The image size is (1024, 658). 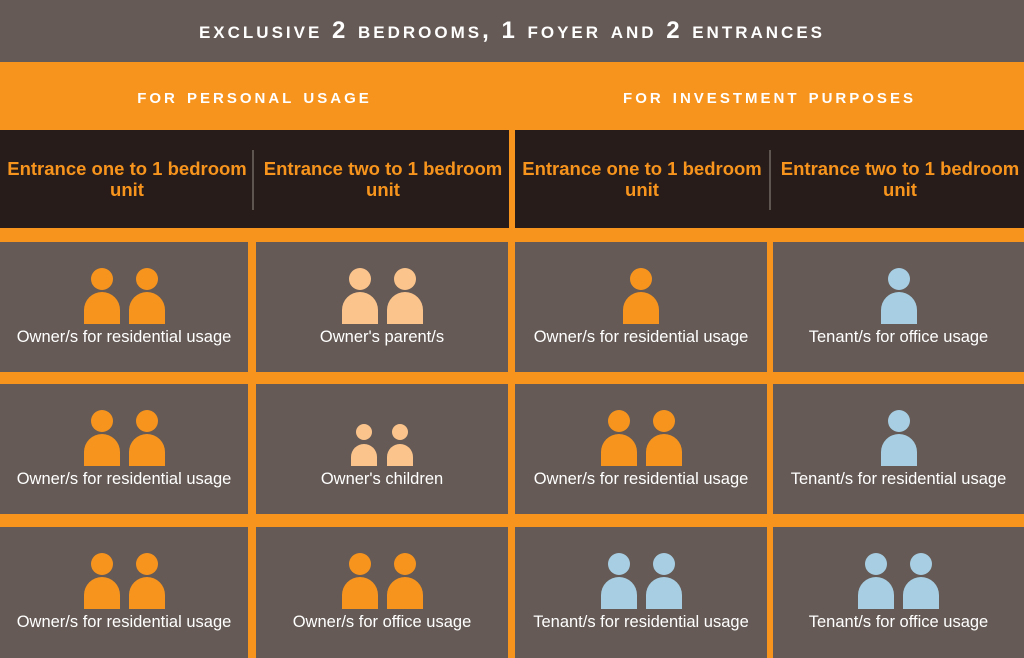 I want to click on entrance-band-personal, so click(x=254, y=179).